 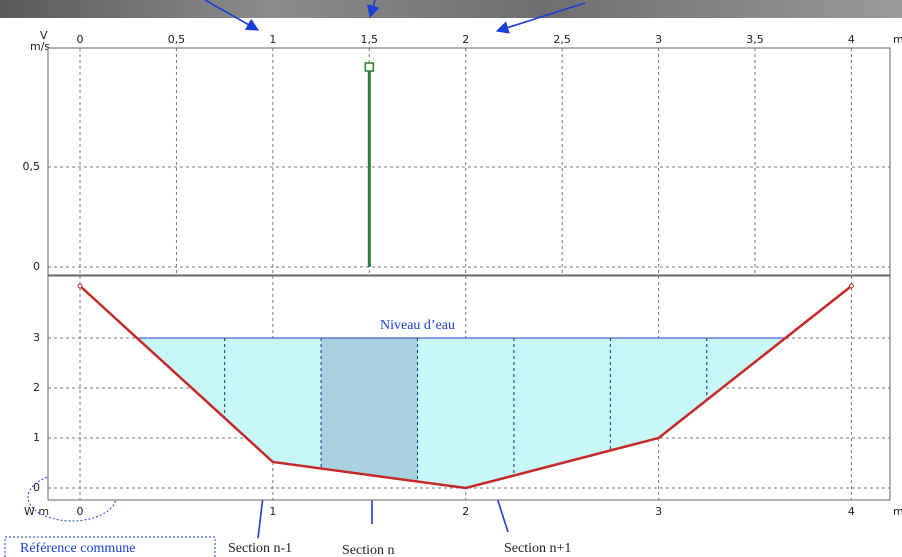 What do you see at coordinates (451, 9) in the screenshot?
I see `photo-strip` at bounding box center [451, 9].